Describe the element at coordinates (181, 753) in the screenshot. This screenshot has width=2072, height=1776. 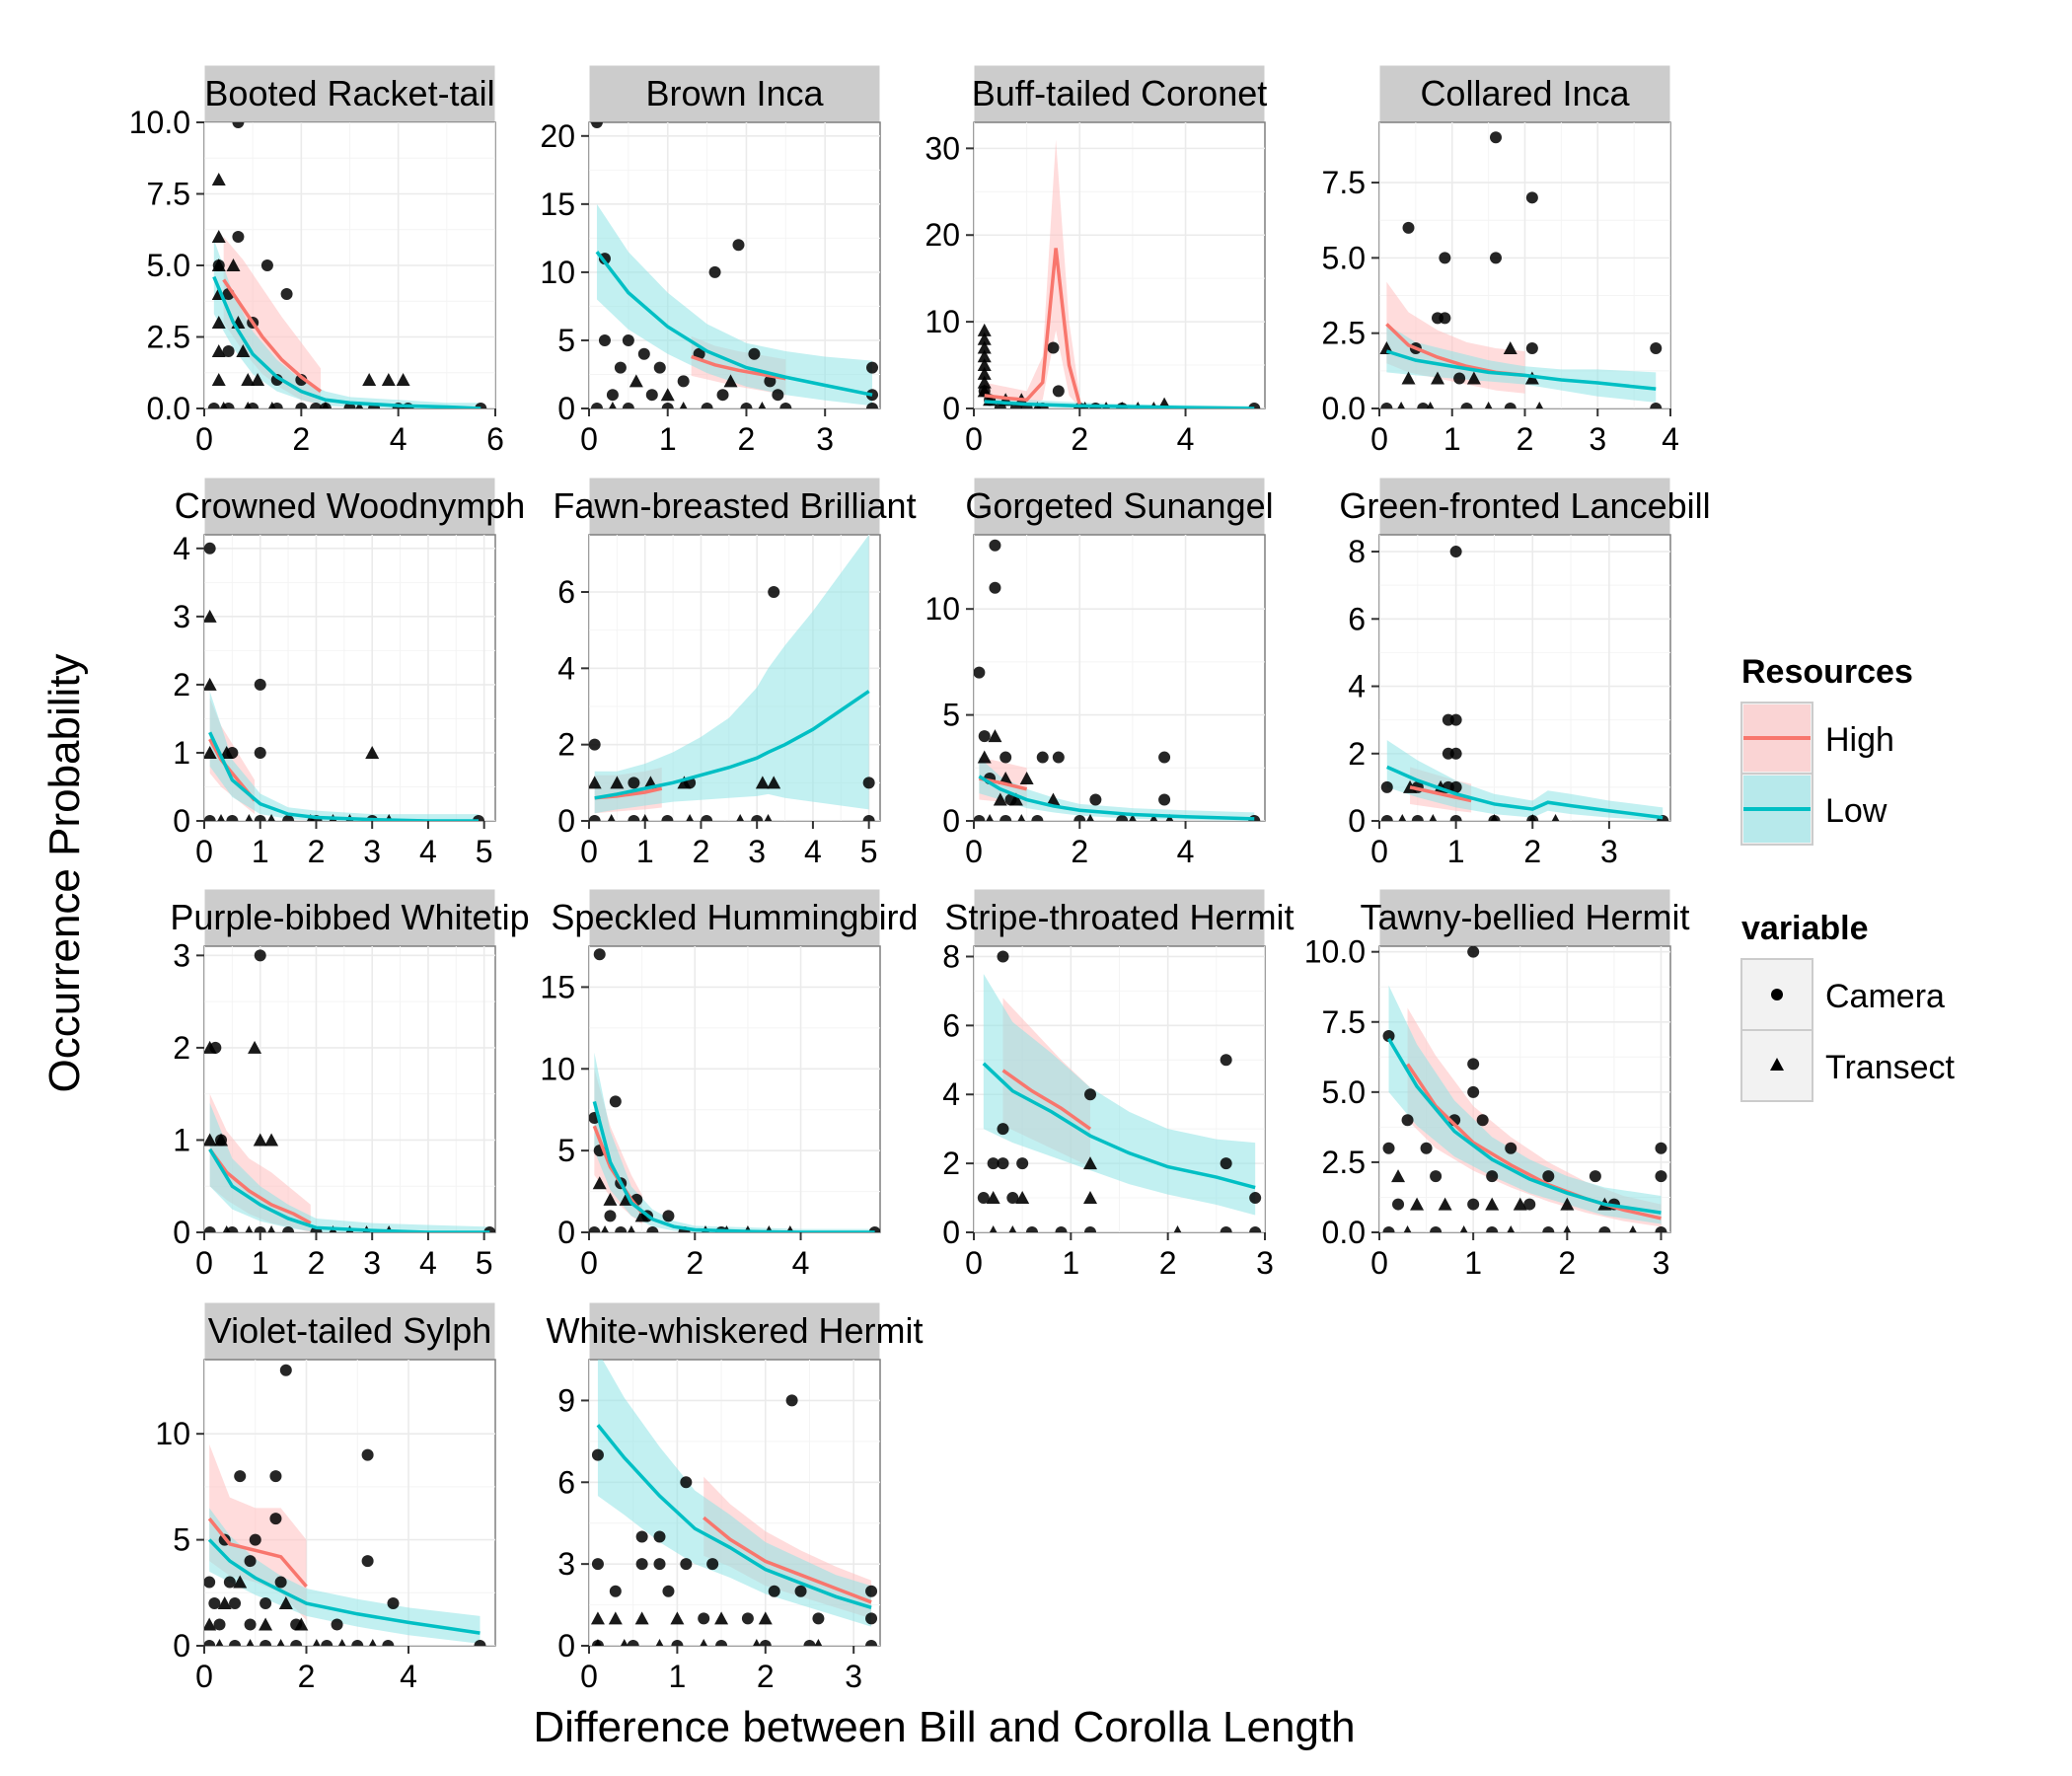
I see `y-tick-label: 1` at that location.